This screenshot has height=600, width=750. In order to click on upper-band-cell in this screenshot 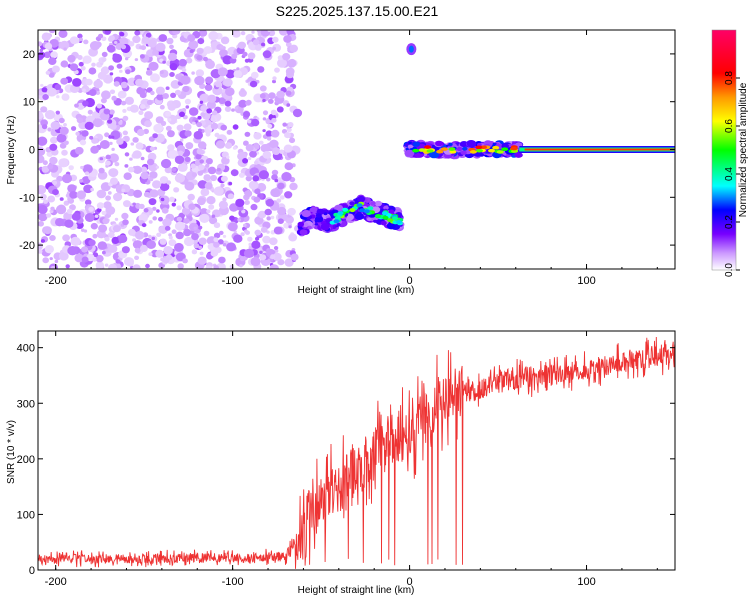, I will do `click(439, 143)`.